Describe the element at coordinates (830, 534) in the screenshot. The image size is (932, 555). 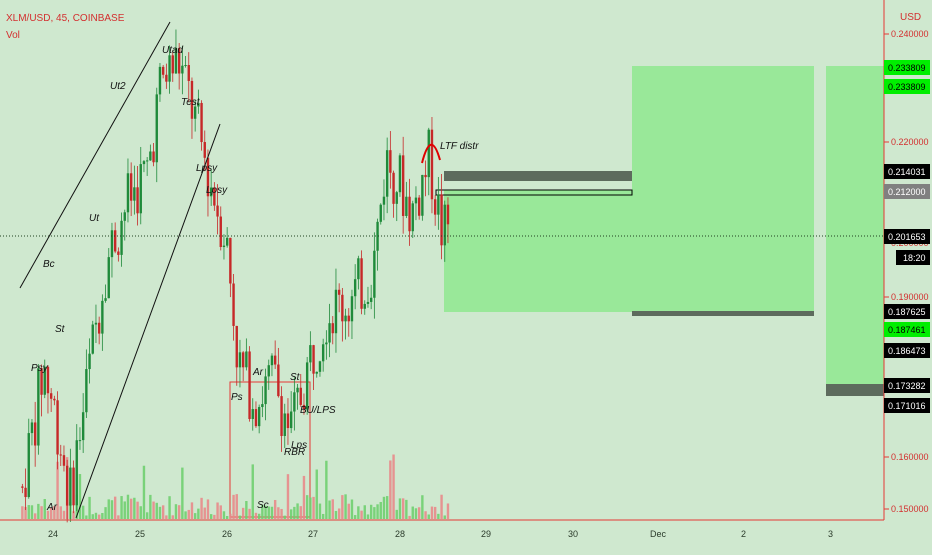
I see `time-tick: 3` at that location.